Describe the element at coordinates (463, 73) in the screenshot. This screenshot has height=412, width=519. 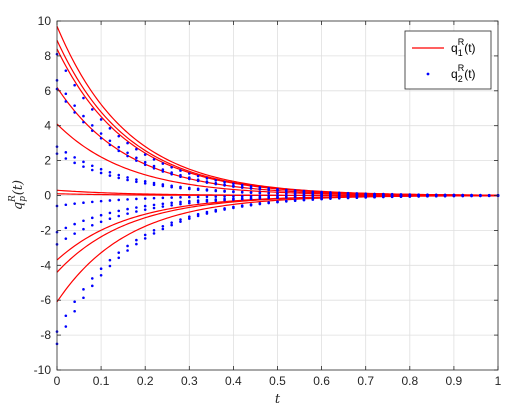
I see `legend-entry-2: q2R(t)` at that location.